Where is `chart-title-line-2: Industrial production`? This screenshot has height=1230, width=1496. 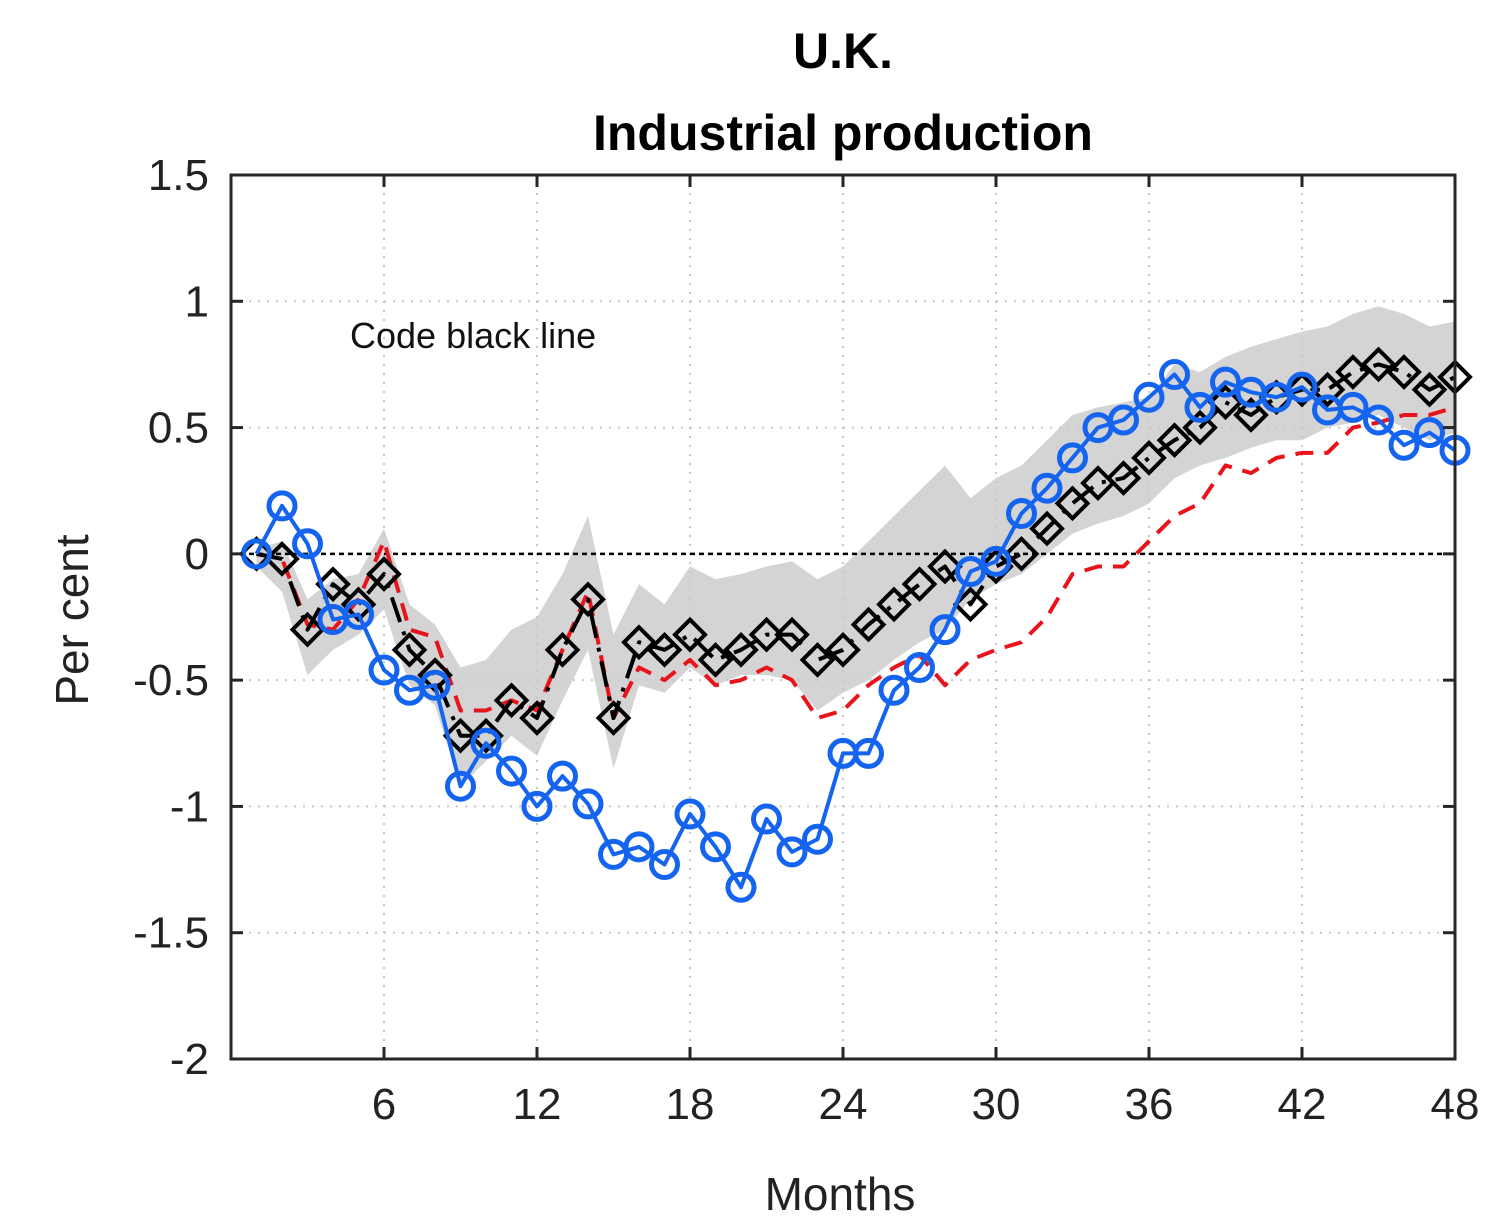 chart-title-line-2: Industrial production is located at coordinates (843, 133).